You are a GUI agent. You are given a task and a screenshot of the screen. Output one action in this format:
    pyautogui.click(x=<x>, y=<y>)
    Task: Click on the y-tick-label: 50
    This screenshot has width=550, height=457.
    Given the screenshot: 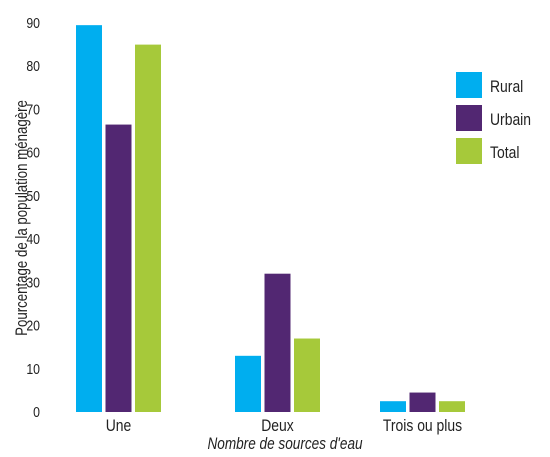 What is the action you would take?
    pyautogui.click(x=33, y=196)
    